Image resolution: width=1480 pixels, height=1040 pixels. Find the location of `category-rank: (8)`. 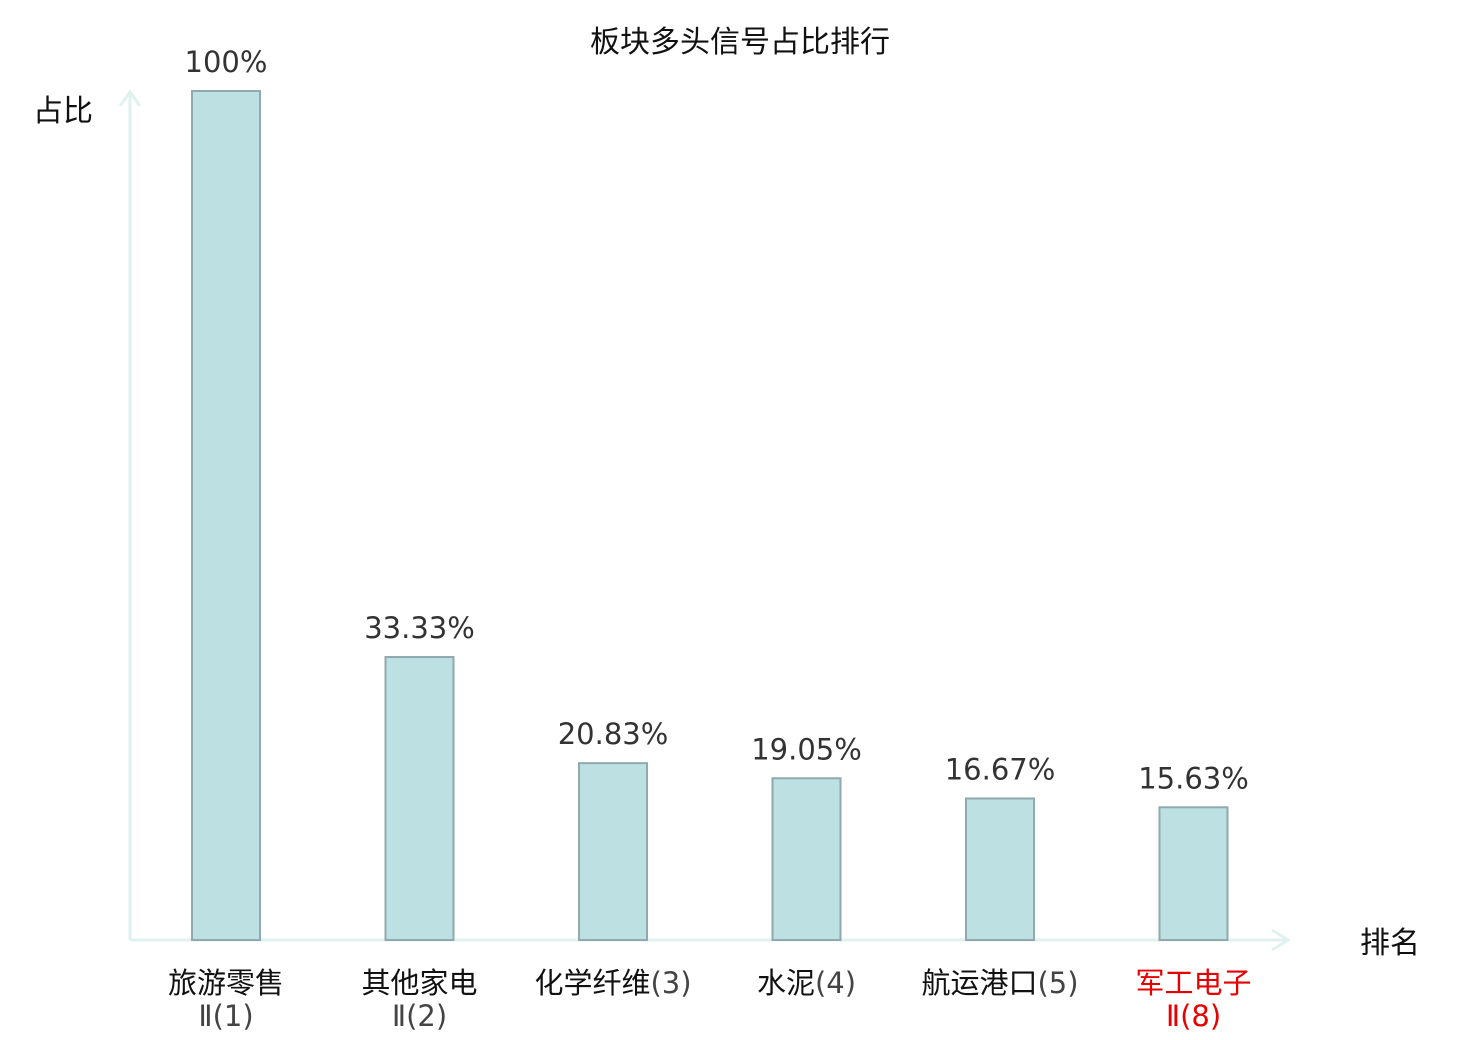

category-rank: (8) is located at coordinates (1200, 1016).